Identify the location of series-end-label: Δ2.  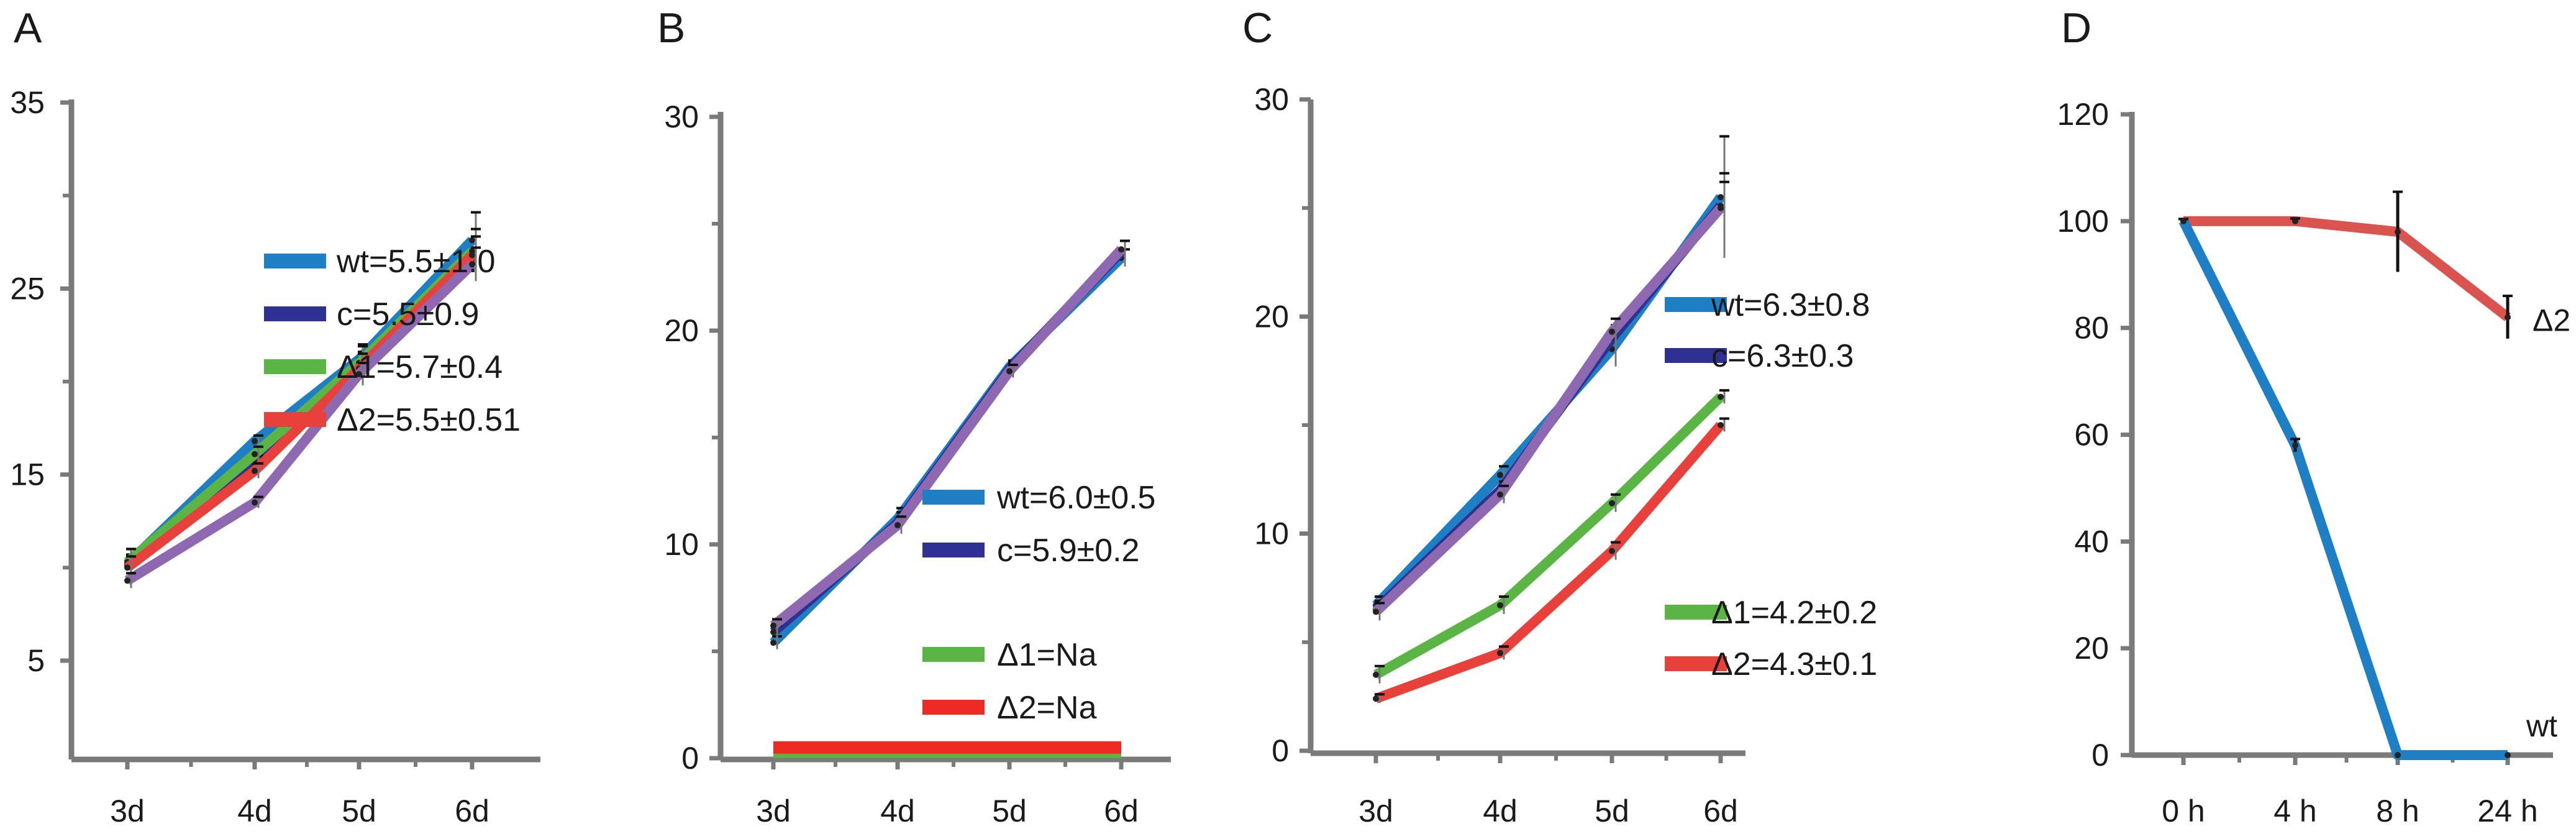
(2551, 320).